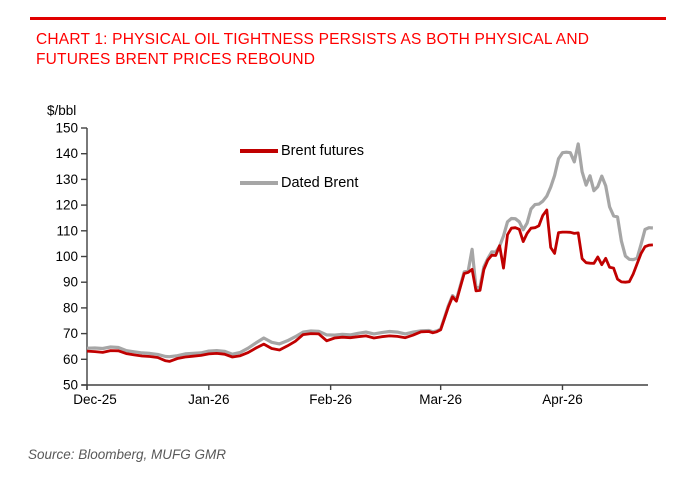 This screenshot has height=496, width=685. What do you see at coordinates (176, 59) in the screenshot?
I see `page-title-line2: FUTURES BRENT PRICES REBOUND` at bounding box center [176, 59].